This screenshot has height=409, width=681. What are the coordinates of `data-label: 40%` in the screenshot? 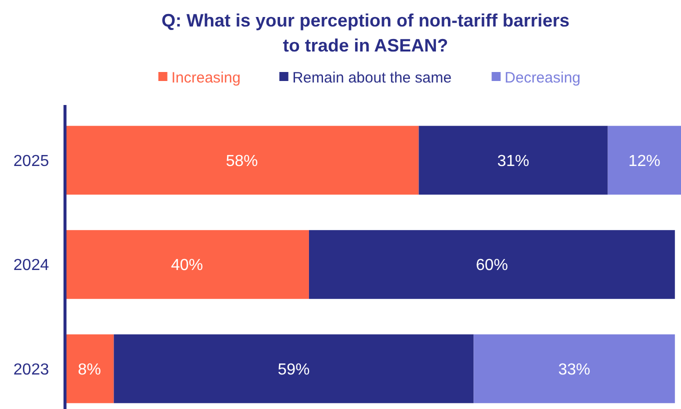 It's located at (186, 265).